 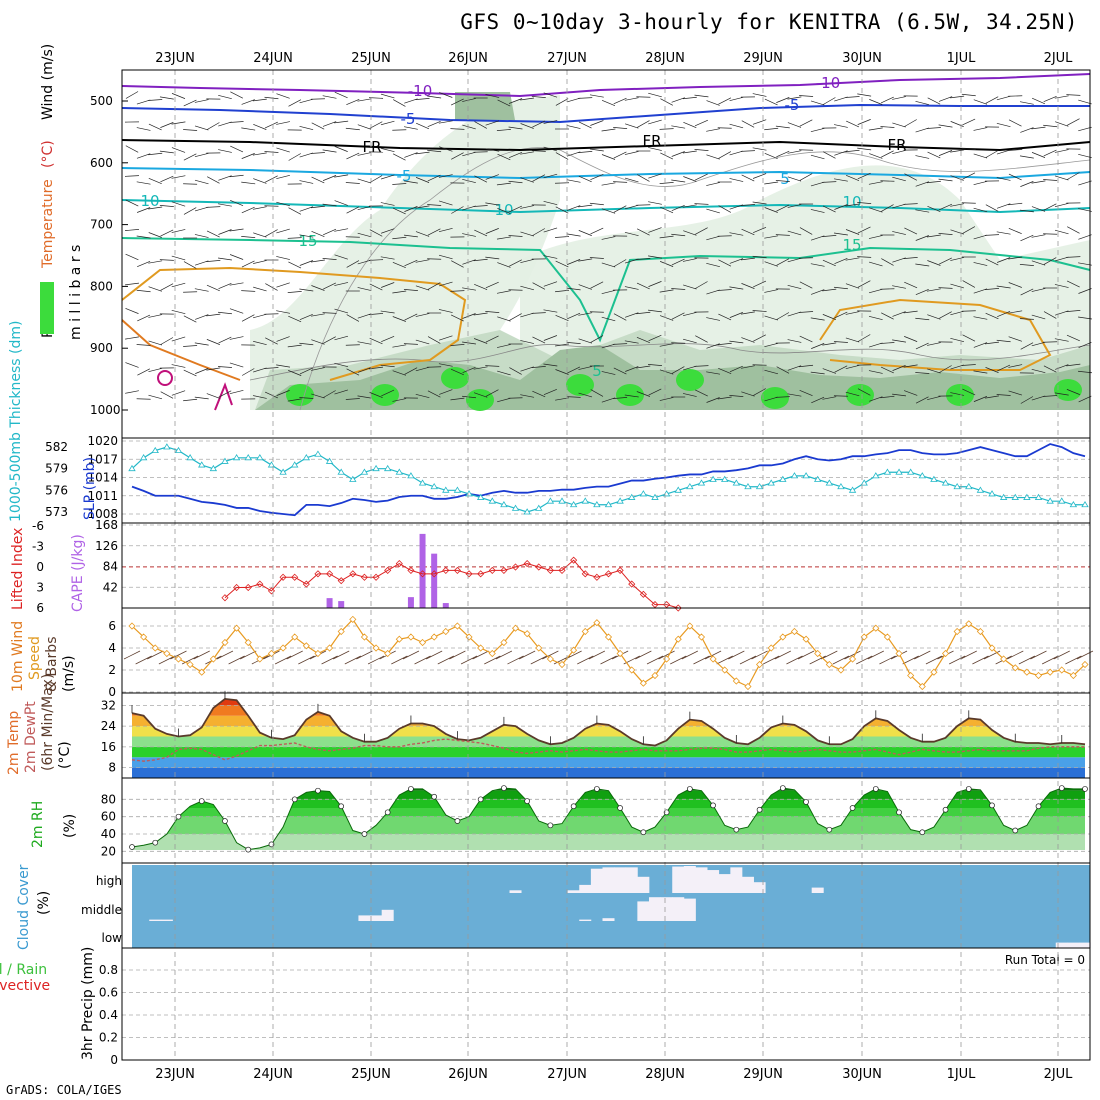 I want to click on temp-band, so click(x=608, y=741).